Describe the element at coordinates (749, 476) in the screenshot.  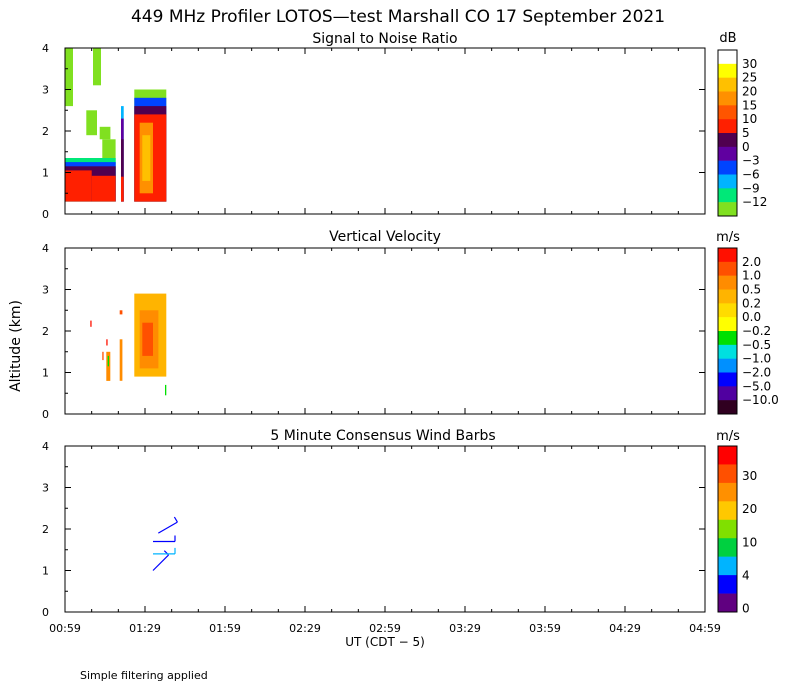
I see `wind-colorbar-label-0: 30` at that location.